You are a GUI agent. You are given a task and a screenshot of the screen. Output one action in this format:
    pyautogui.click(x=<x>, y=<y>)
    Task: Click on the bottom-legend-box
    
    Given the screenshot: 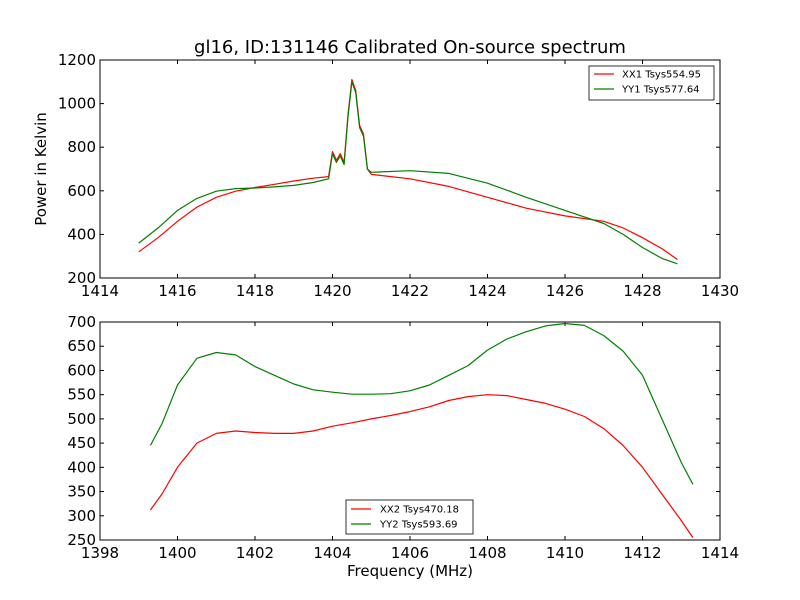 What is the action you would take?
    pyautogui.click(x=409, y=517)
    